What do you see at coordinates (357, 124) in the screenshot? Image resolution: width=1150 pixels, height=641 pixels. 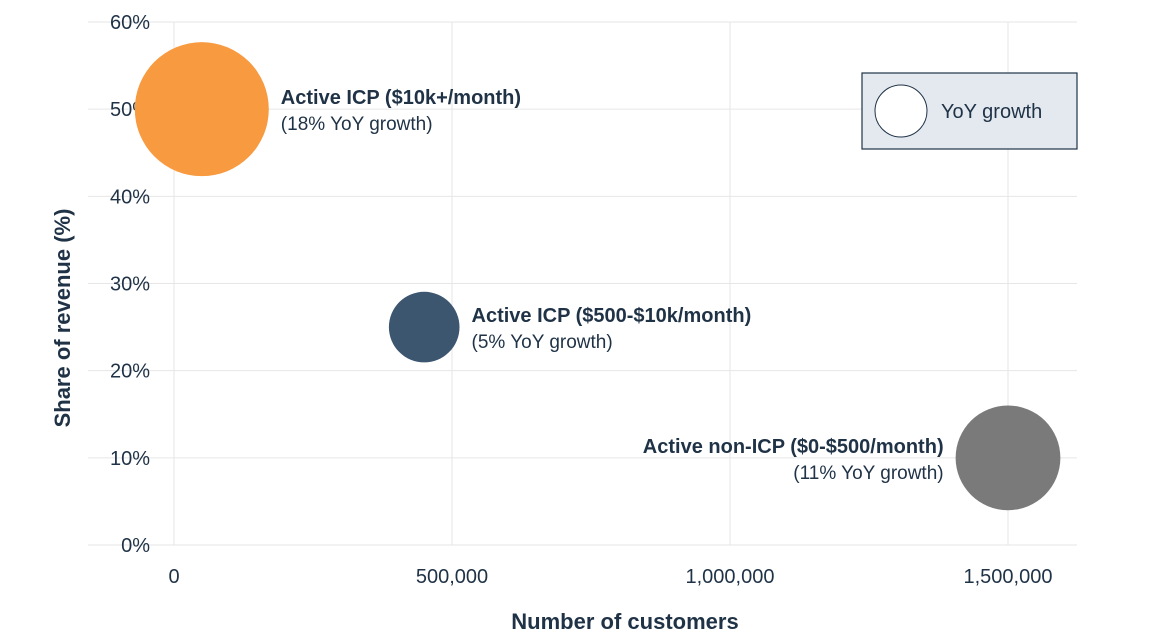 I see `bubble-sublabel: (18% YoY growth)` at bounding box center [357, 124].